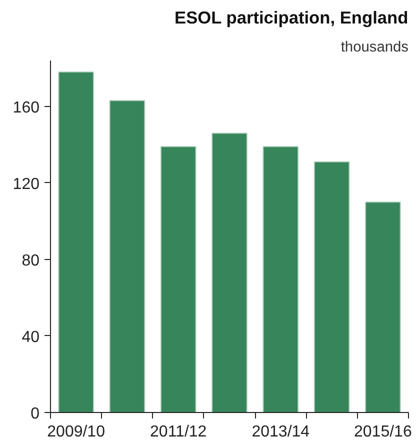 Image resolution: width=416 pixels, height=447 pixels. What do you see at coordinates (35, 414) in the screenshot?
I see `y-tick-label: 0` at bounding box center [35, 414].